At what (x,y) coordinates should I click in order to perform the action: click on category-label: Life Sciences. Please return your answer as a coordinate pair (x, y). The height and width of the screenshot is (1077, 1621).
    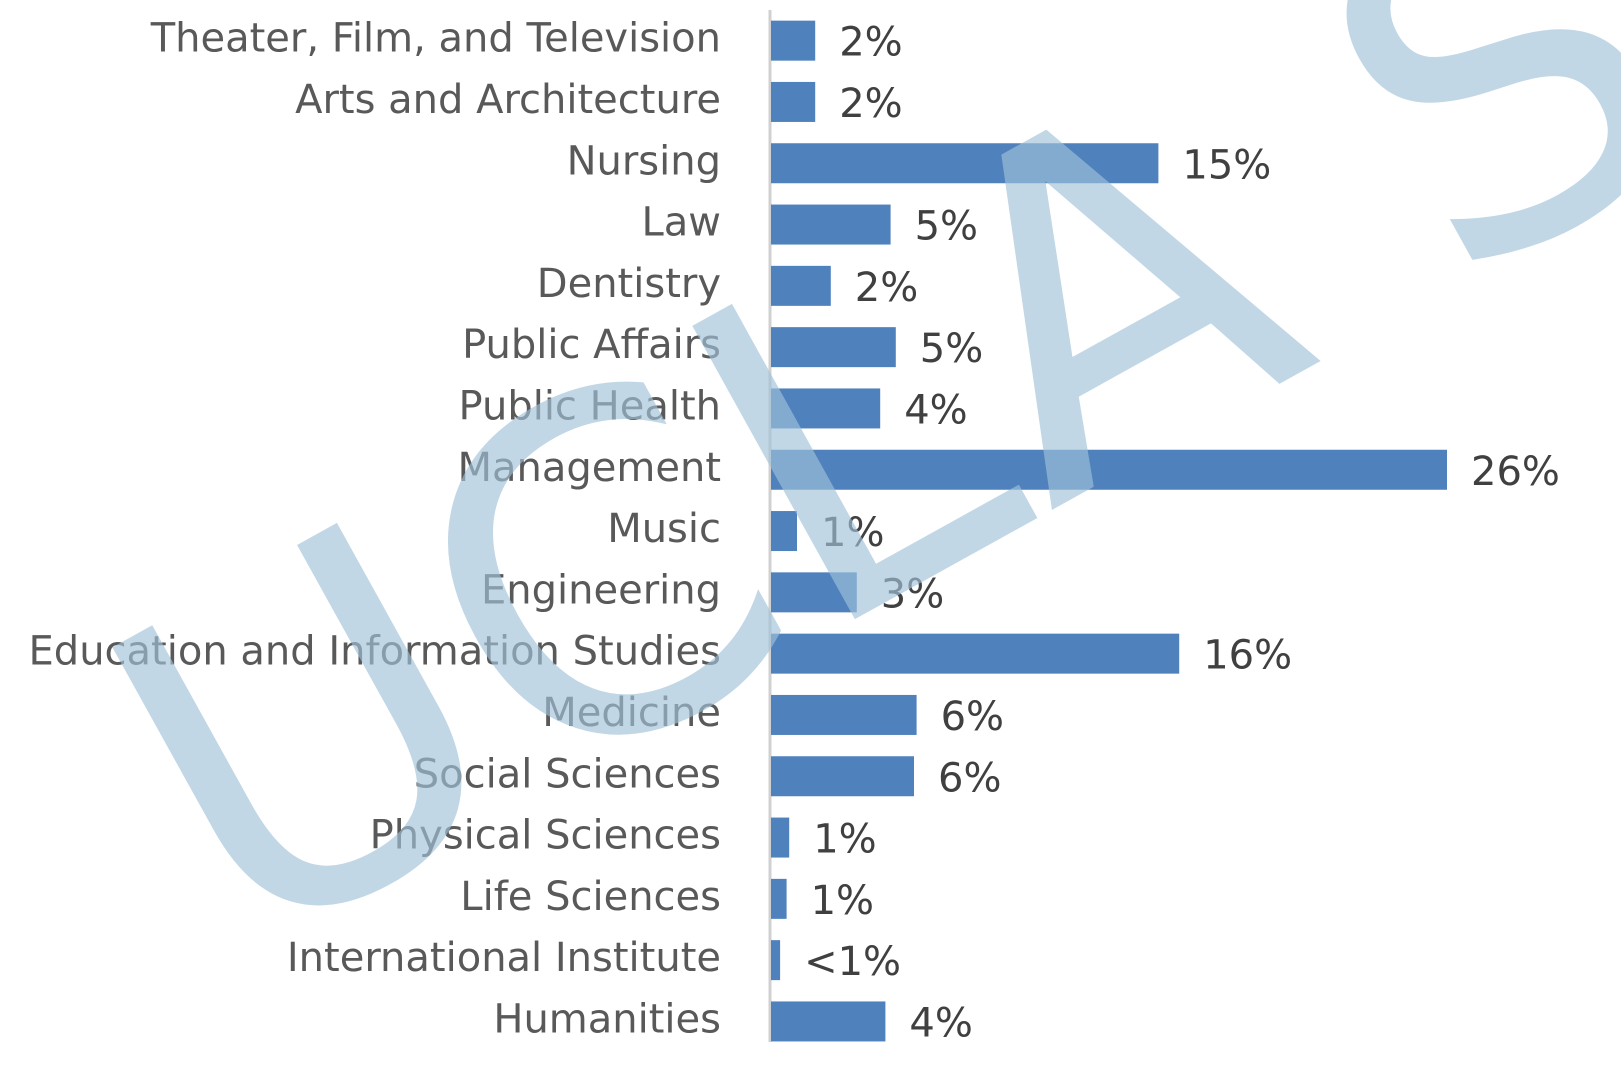
    Looking at the image, I should click on (590, 897).